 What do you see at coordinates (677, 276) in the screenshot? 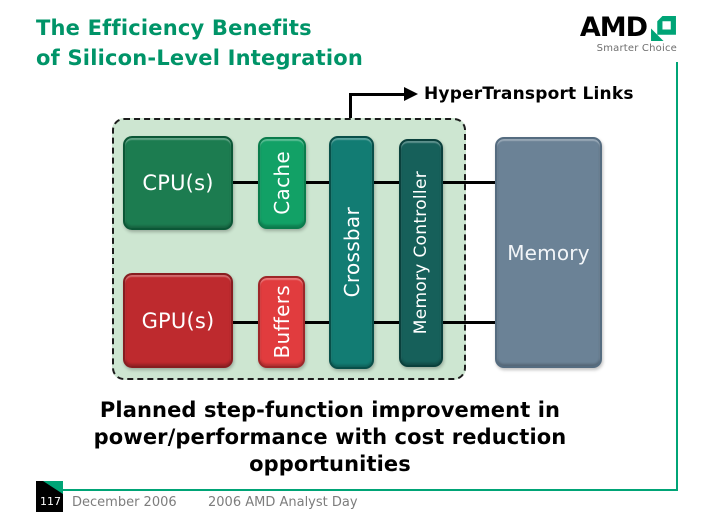
I see `frame-line-vertical` at bounding box center [677, 276].